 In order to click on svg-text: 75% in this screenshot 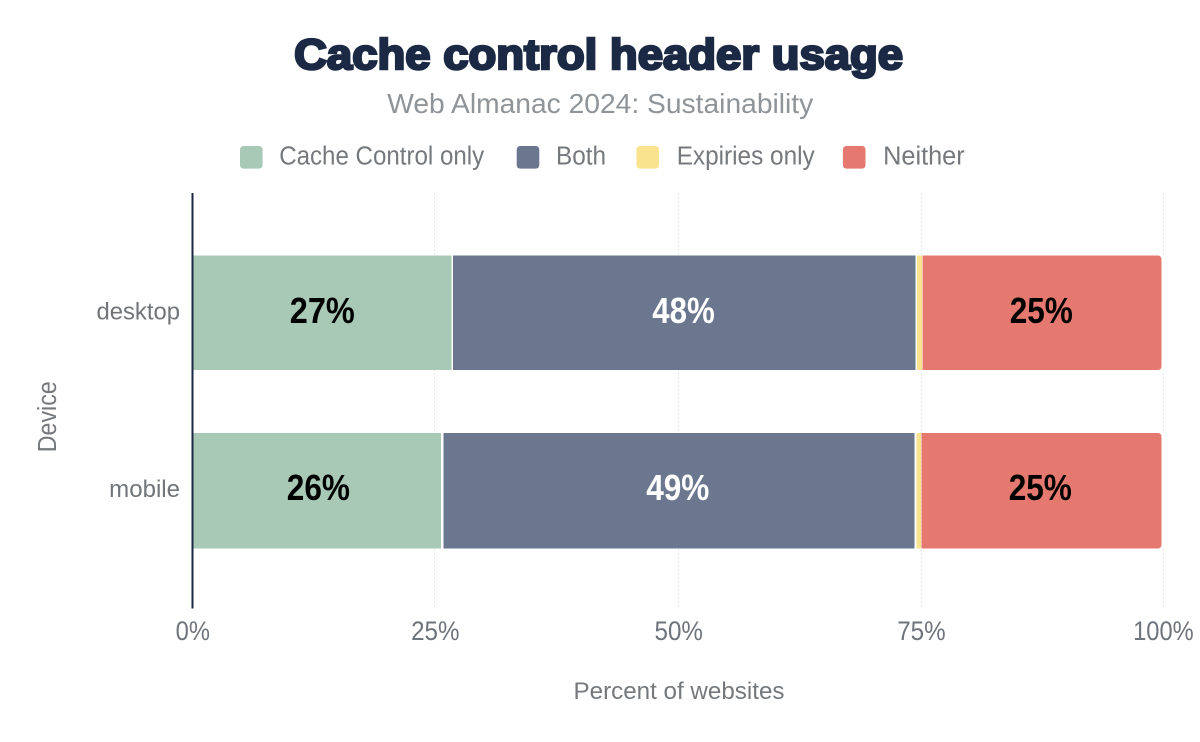, I will do `click(921, 631)`.